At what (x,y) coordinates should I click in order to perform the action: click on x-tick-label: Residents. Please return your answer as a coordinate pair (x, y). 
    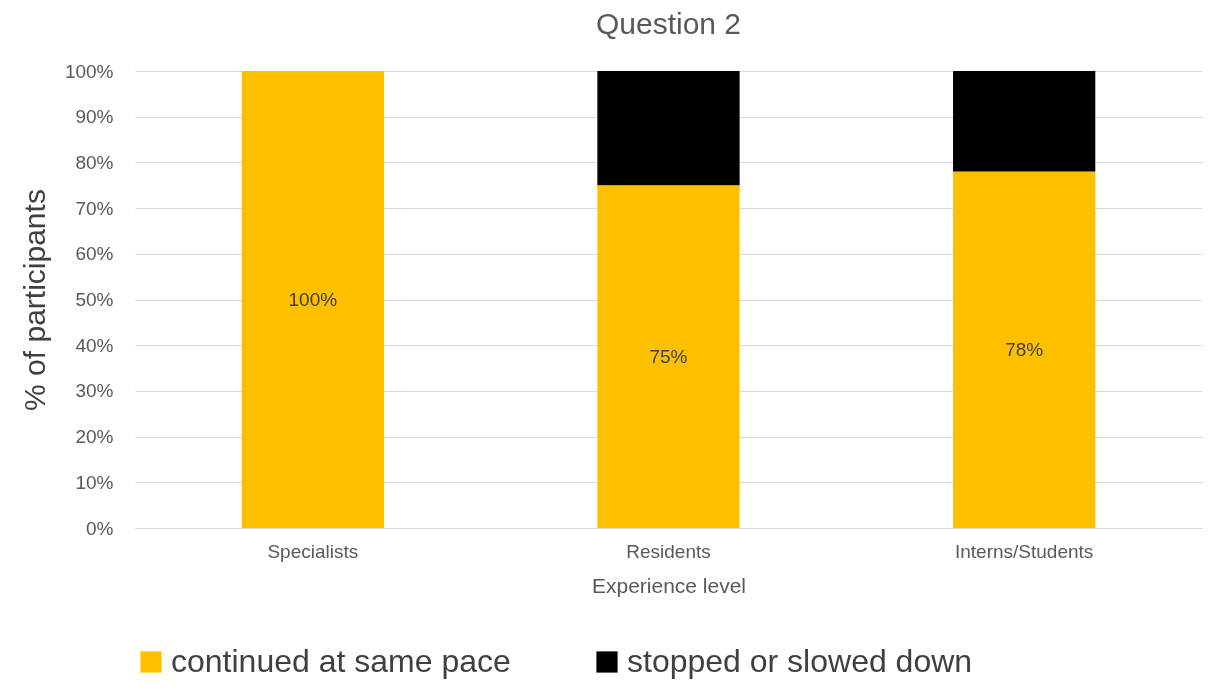
    Looking at the image, I should click on (668, 551).